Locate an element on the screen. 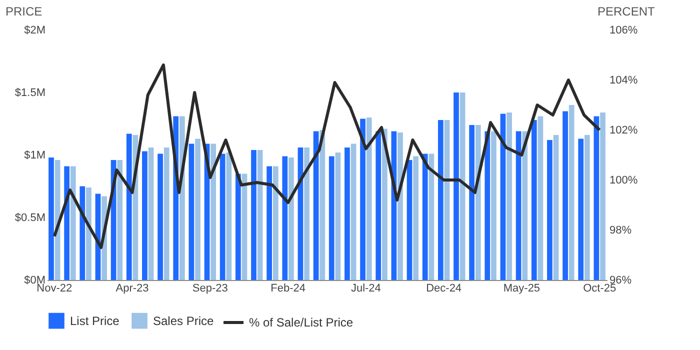 The image size is (700, 350). y2-tick-label: 102% is located at coordinates (624, 130).